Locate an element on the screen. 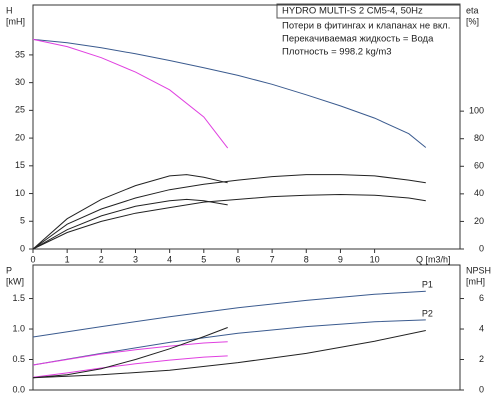  y-axis-unit: [mH] is located at coordinates (15, 21).